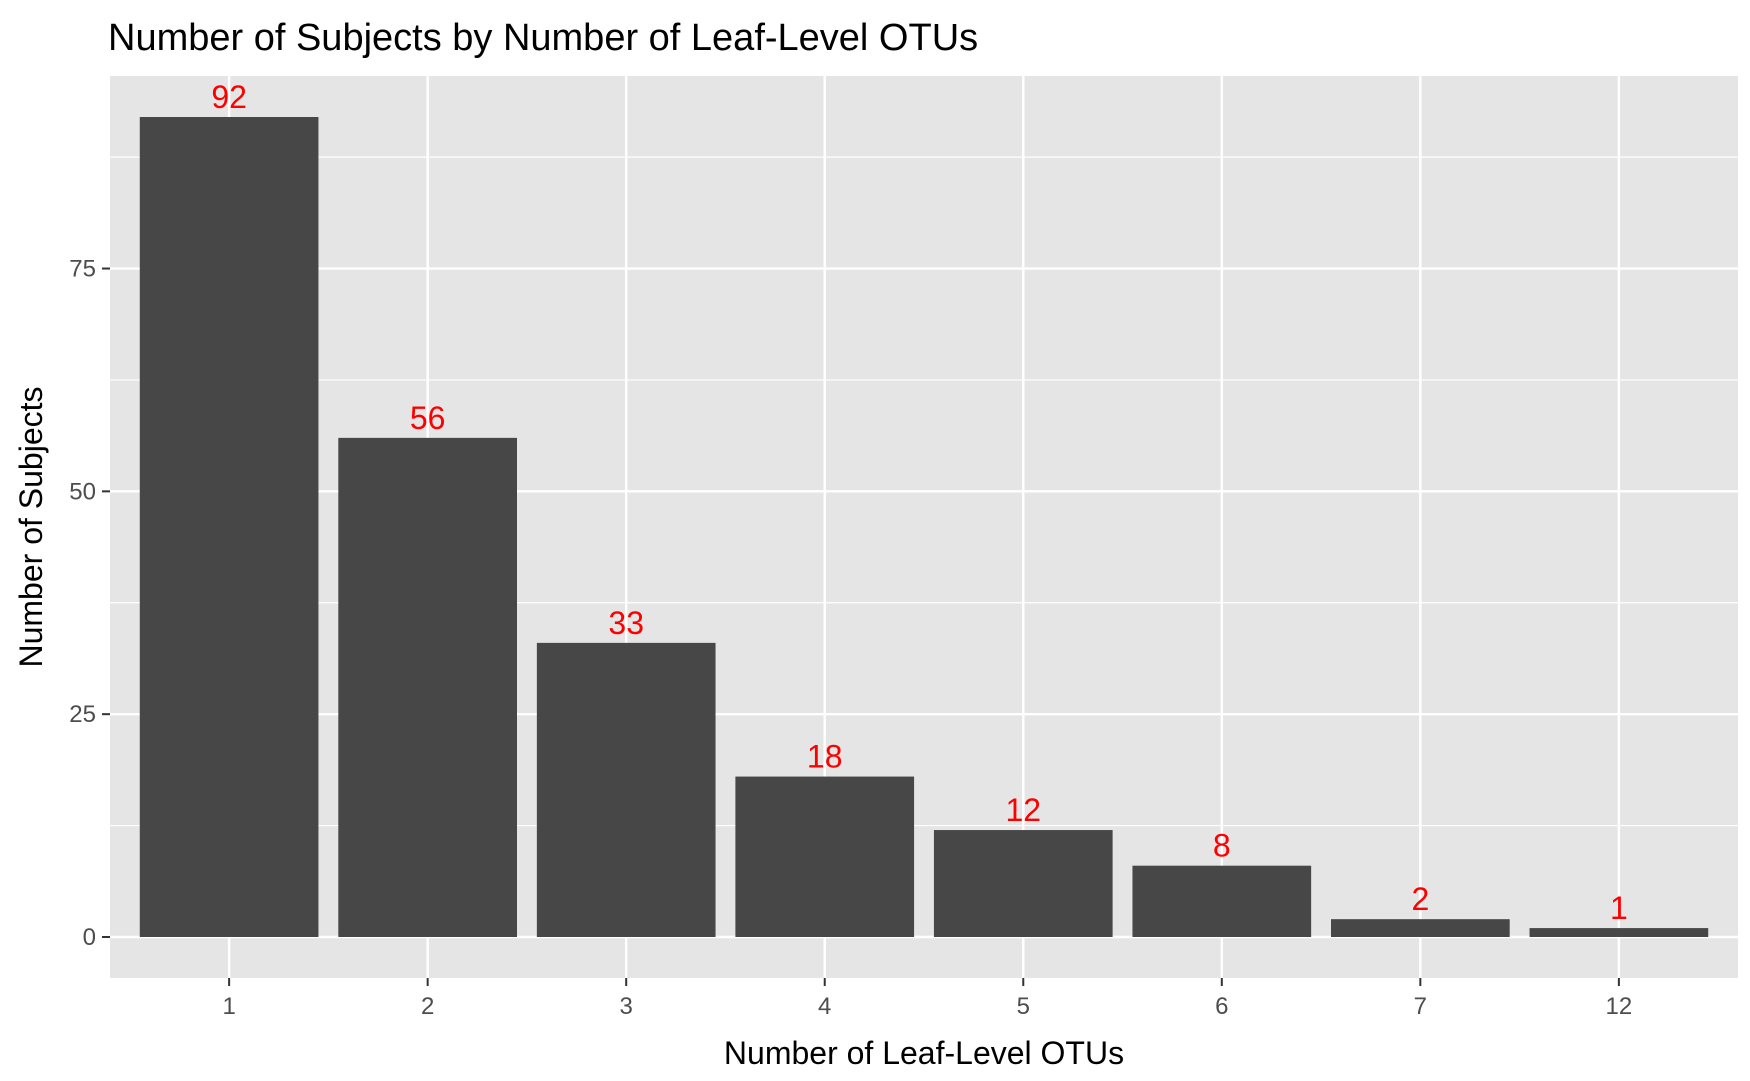 This screenshot has height=1081, width=1750. Describe the element at coordinates (1420, 899) in the screenshot. I see `data-label-7: 2` at that location.